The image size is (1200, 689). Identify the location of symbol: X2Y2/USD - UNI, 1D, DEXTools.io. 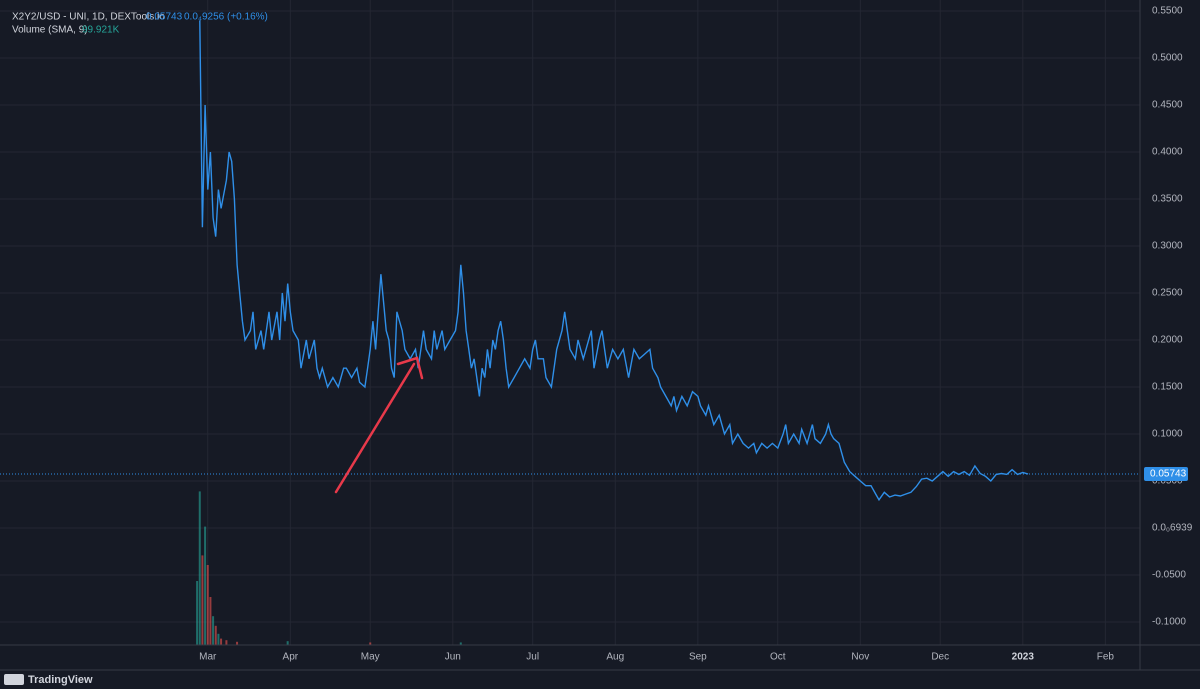
(88, 17).